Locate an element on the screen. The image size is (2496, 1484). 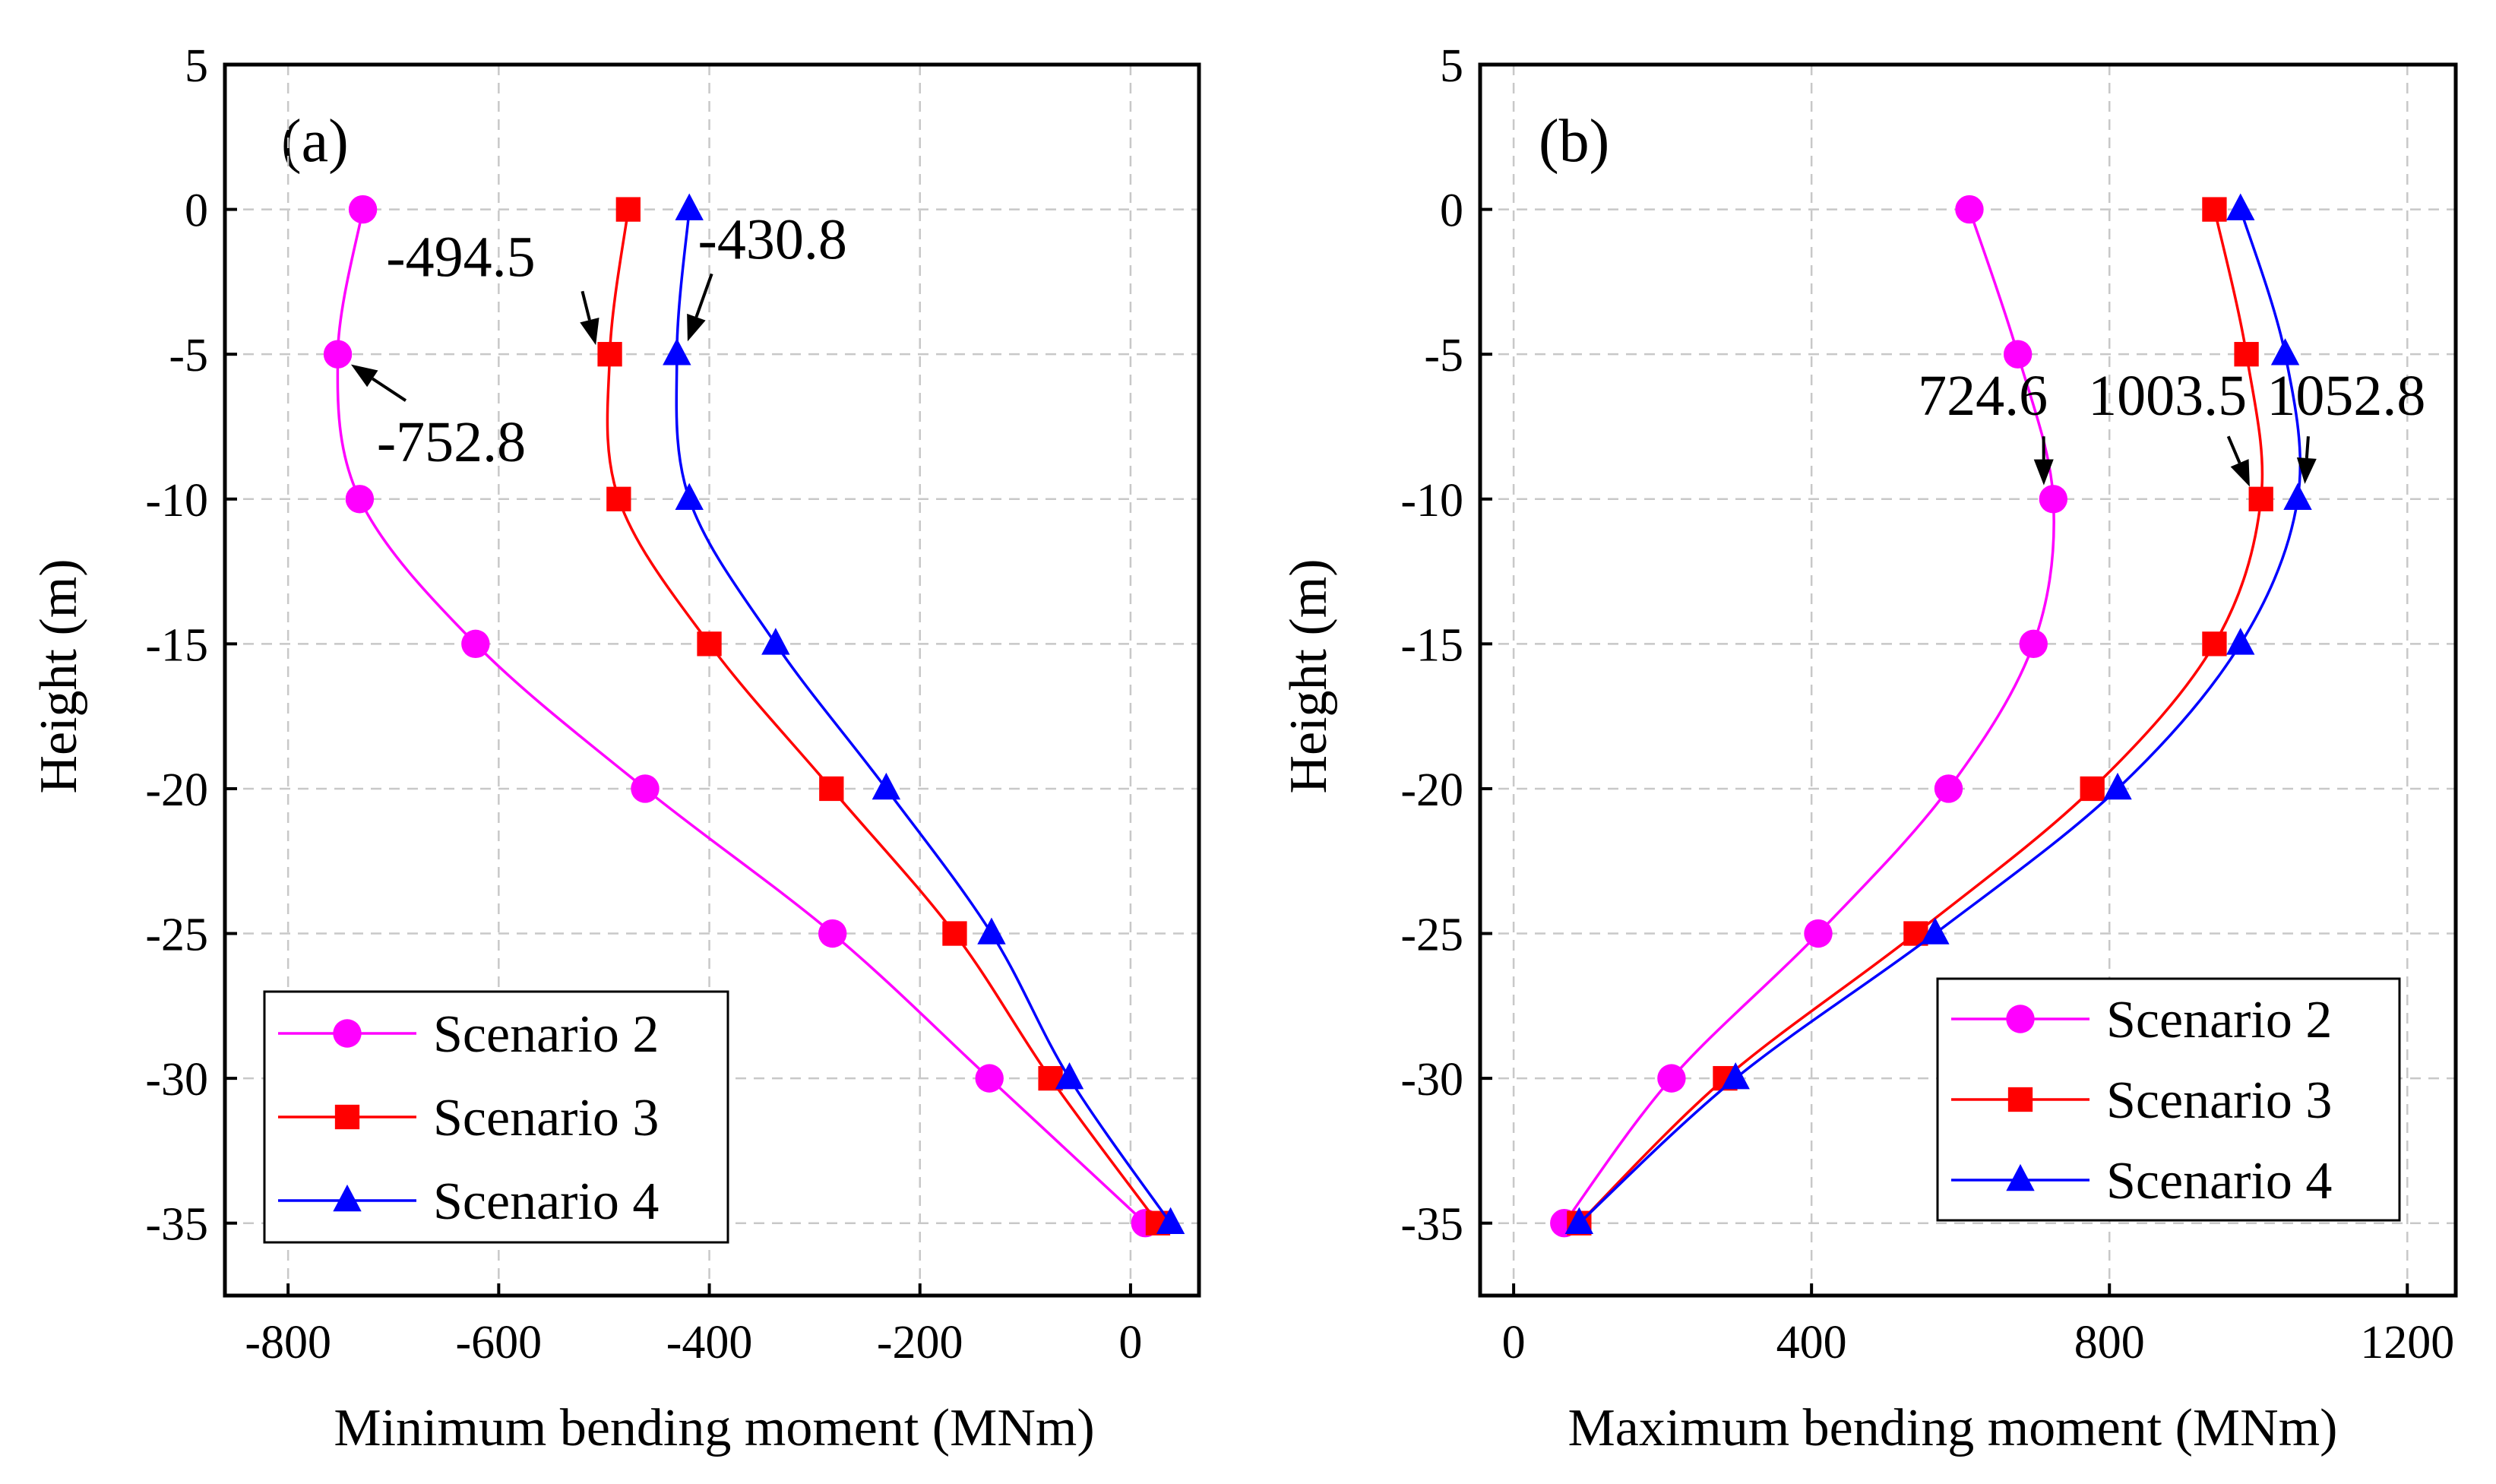
annotation-label-b-1: 1003.5 is located at coordinates (2167, 396).